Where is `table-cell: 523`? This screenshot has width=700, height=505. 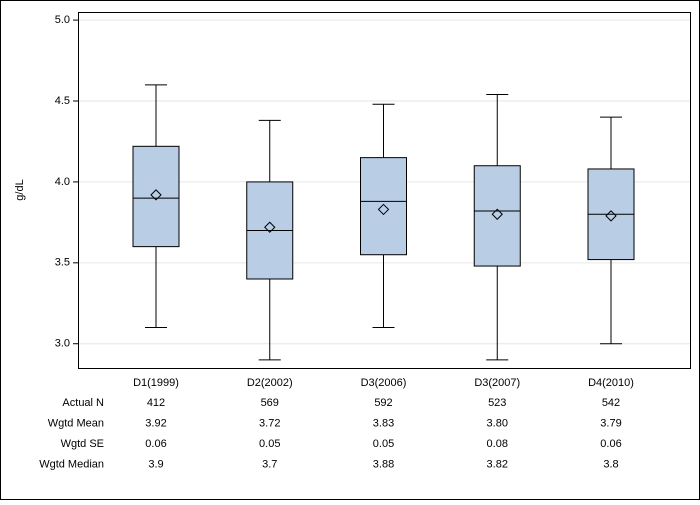 table-cell: 523 is located at coordinates (497, 403).